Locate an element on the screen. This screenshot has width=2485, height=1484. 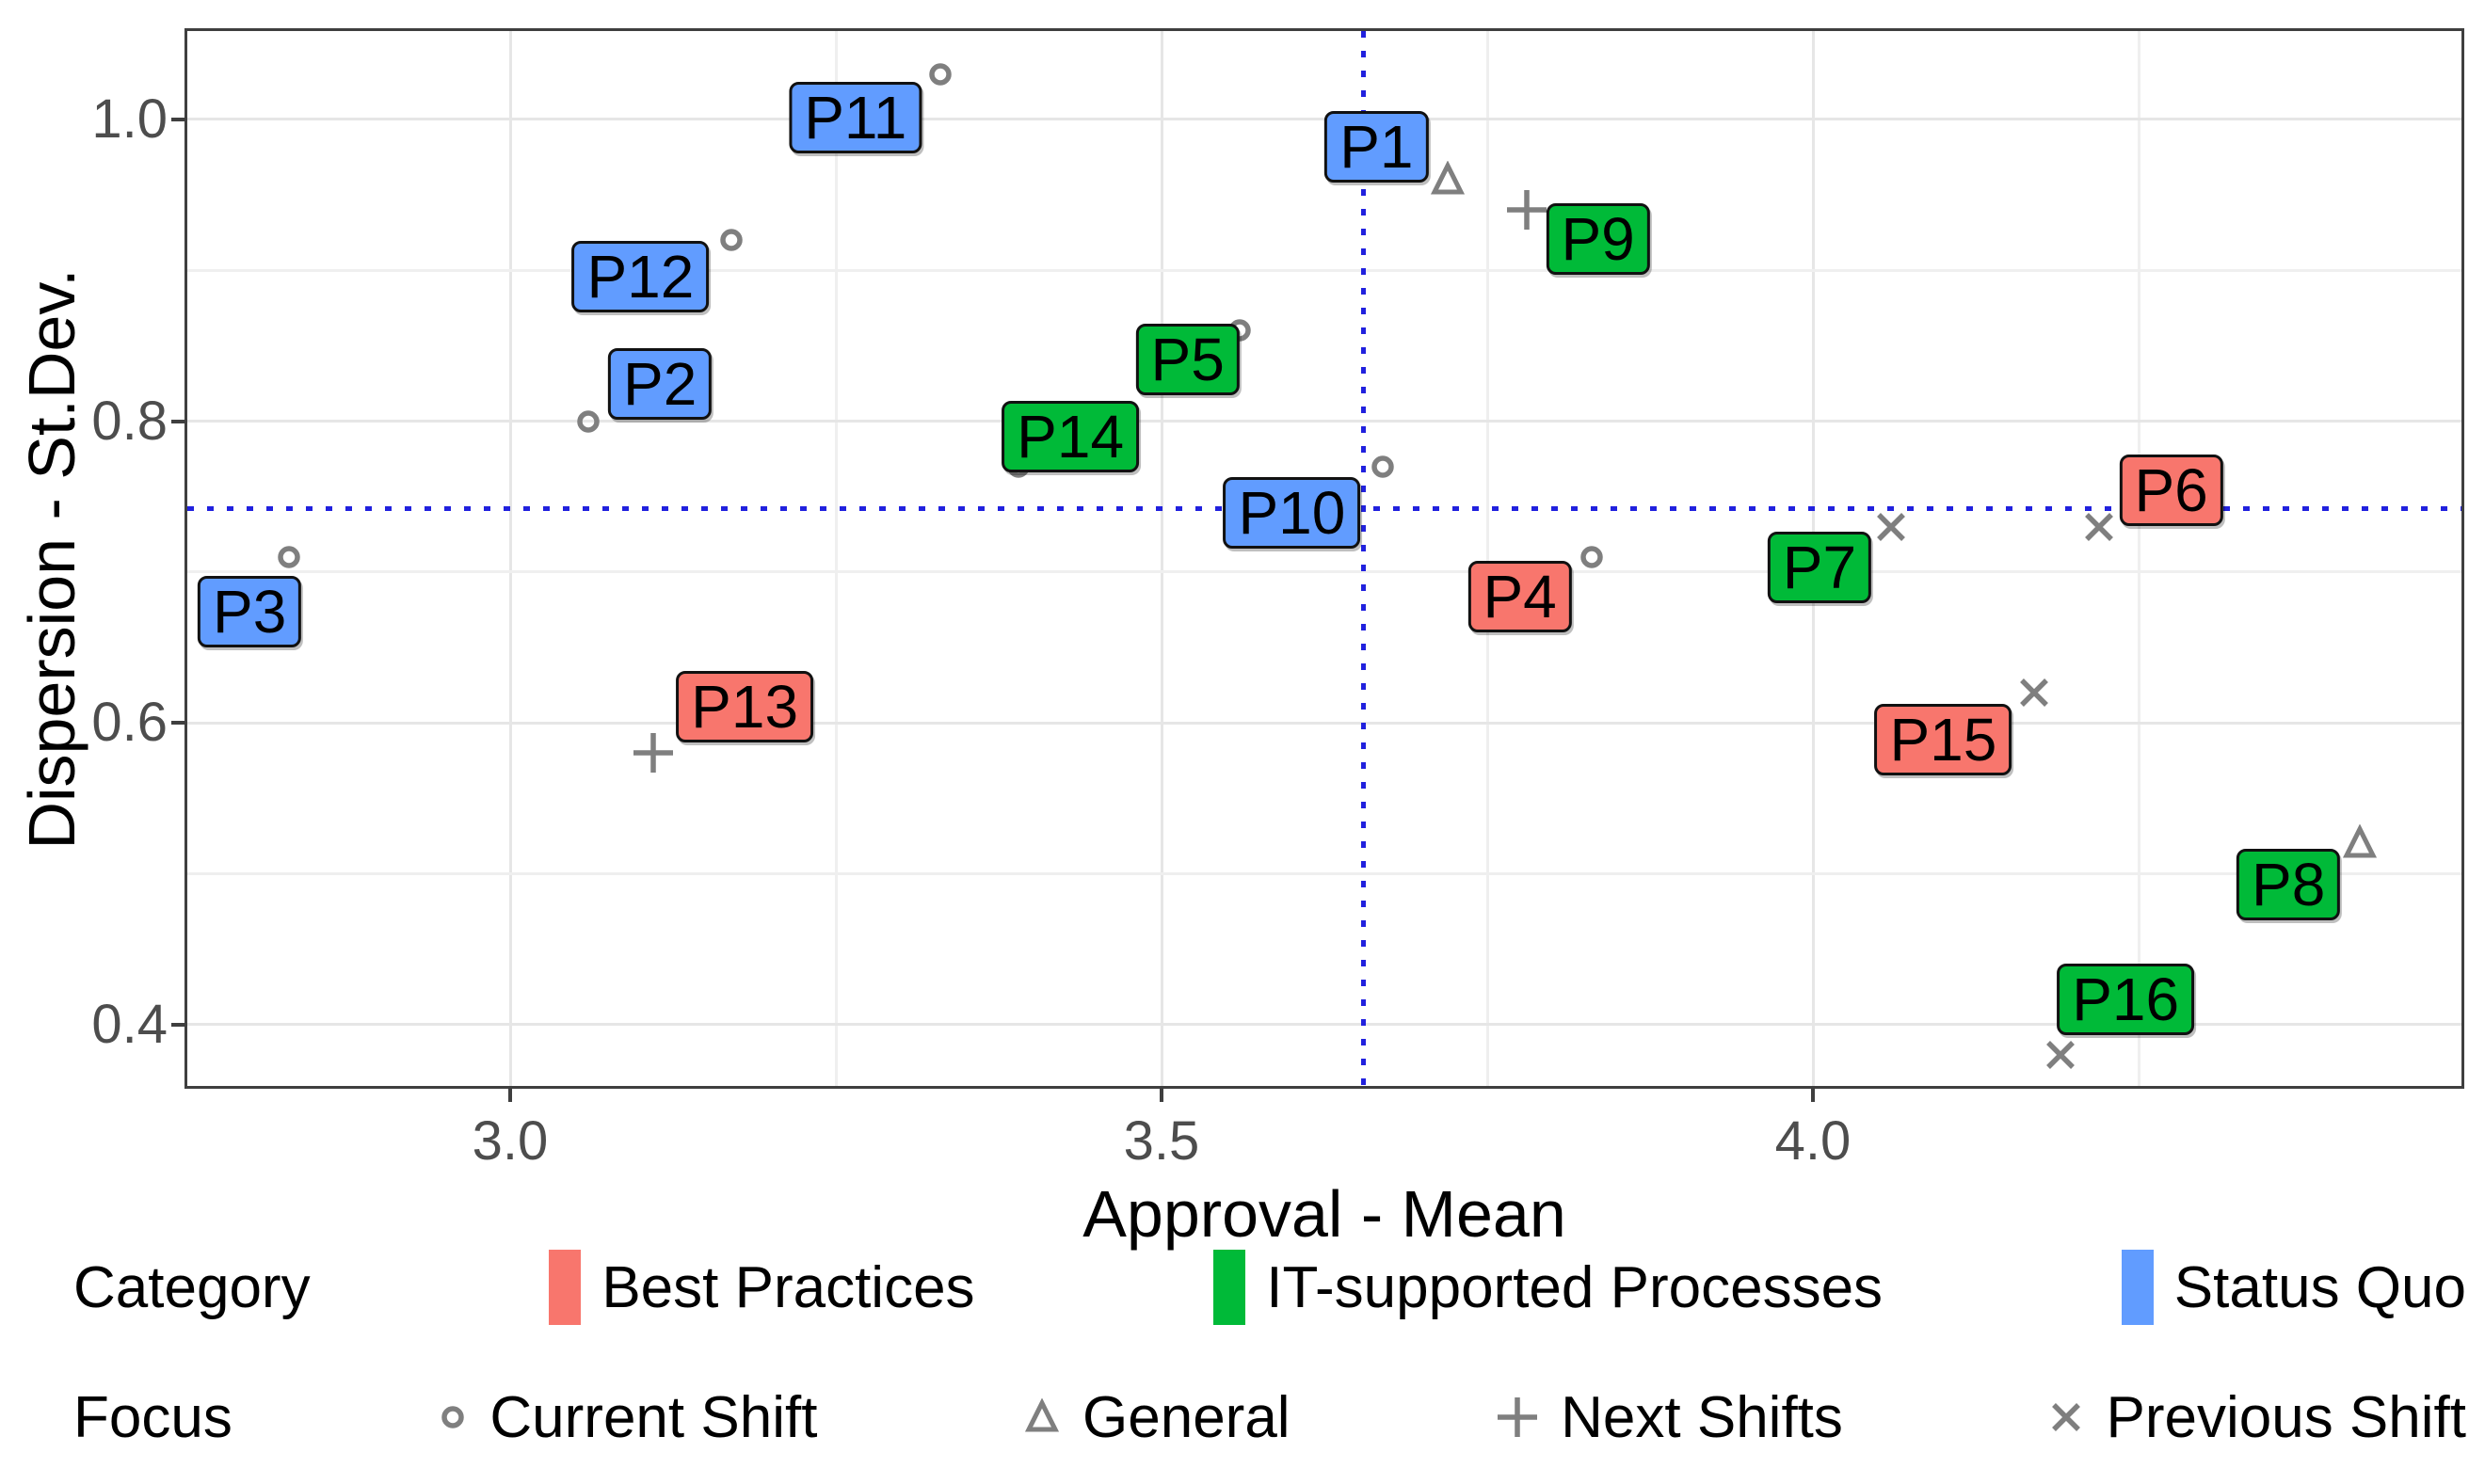
point-label-p9: P9 is located at coordinates (1598, 238).